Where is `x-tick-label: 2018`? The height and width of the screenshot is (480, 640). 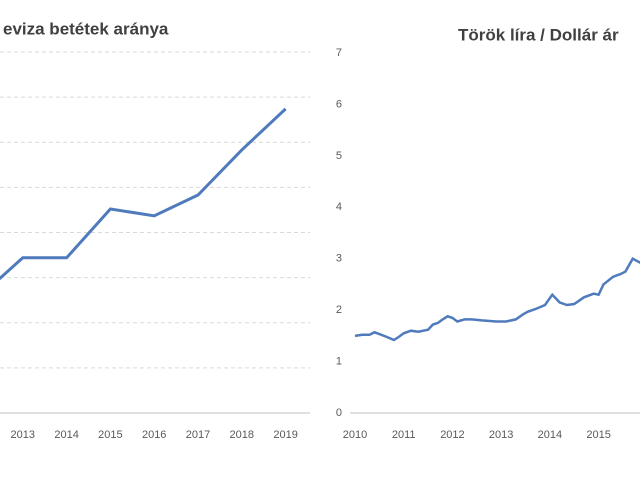
x-tick-label: 2018 is located at coordinates (242, 435).